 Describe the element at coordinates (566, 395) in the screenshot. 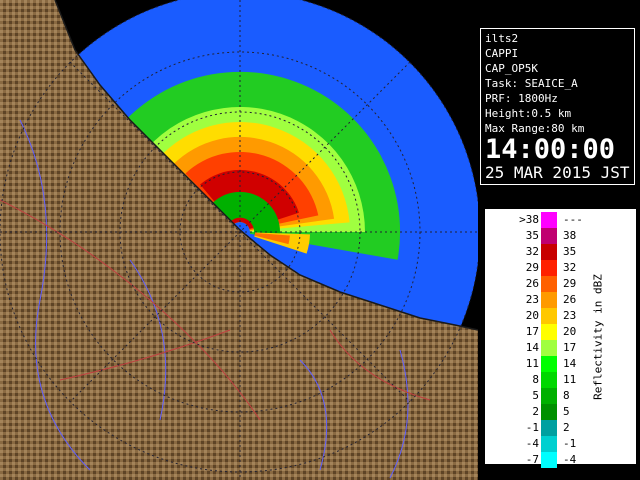

I see `legend-high: 8` at that location.